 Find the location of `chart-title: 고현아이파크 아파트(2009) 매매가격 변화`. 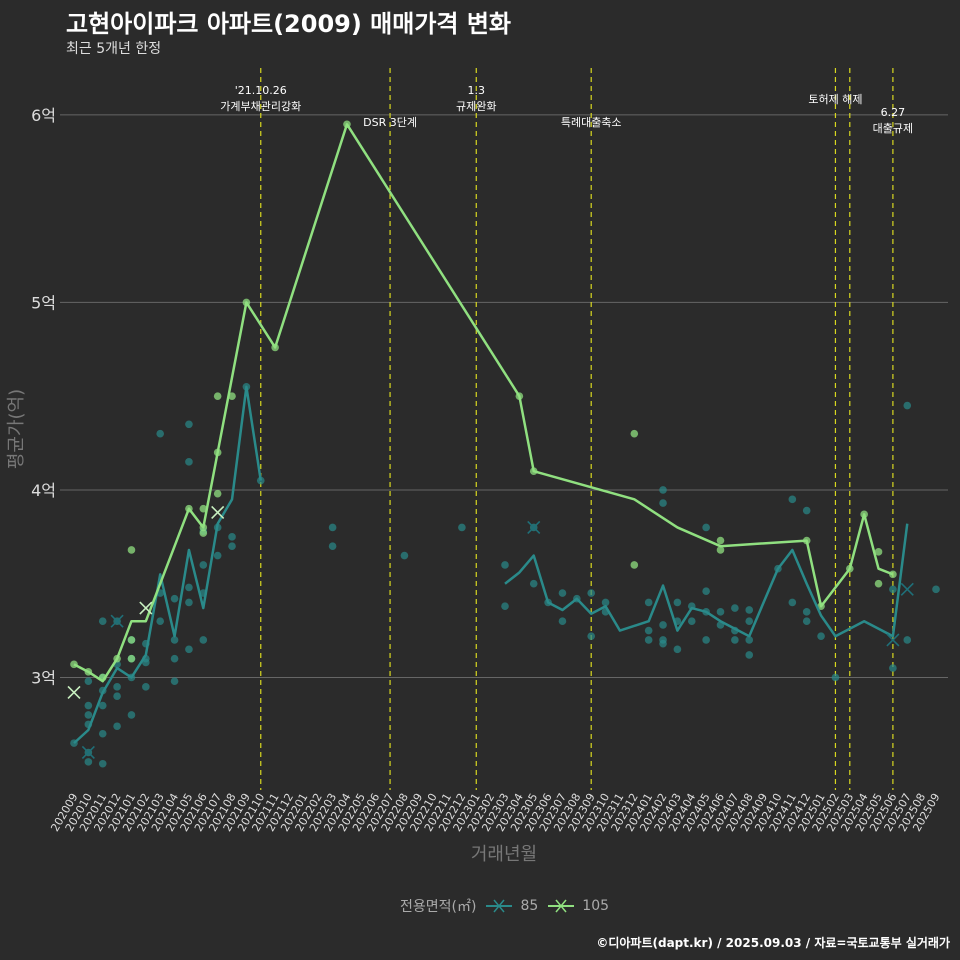

chart-title: 고현아이파크 아파트(2009) 매매가격 변화 is located at coordinates (288, 24).